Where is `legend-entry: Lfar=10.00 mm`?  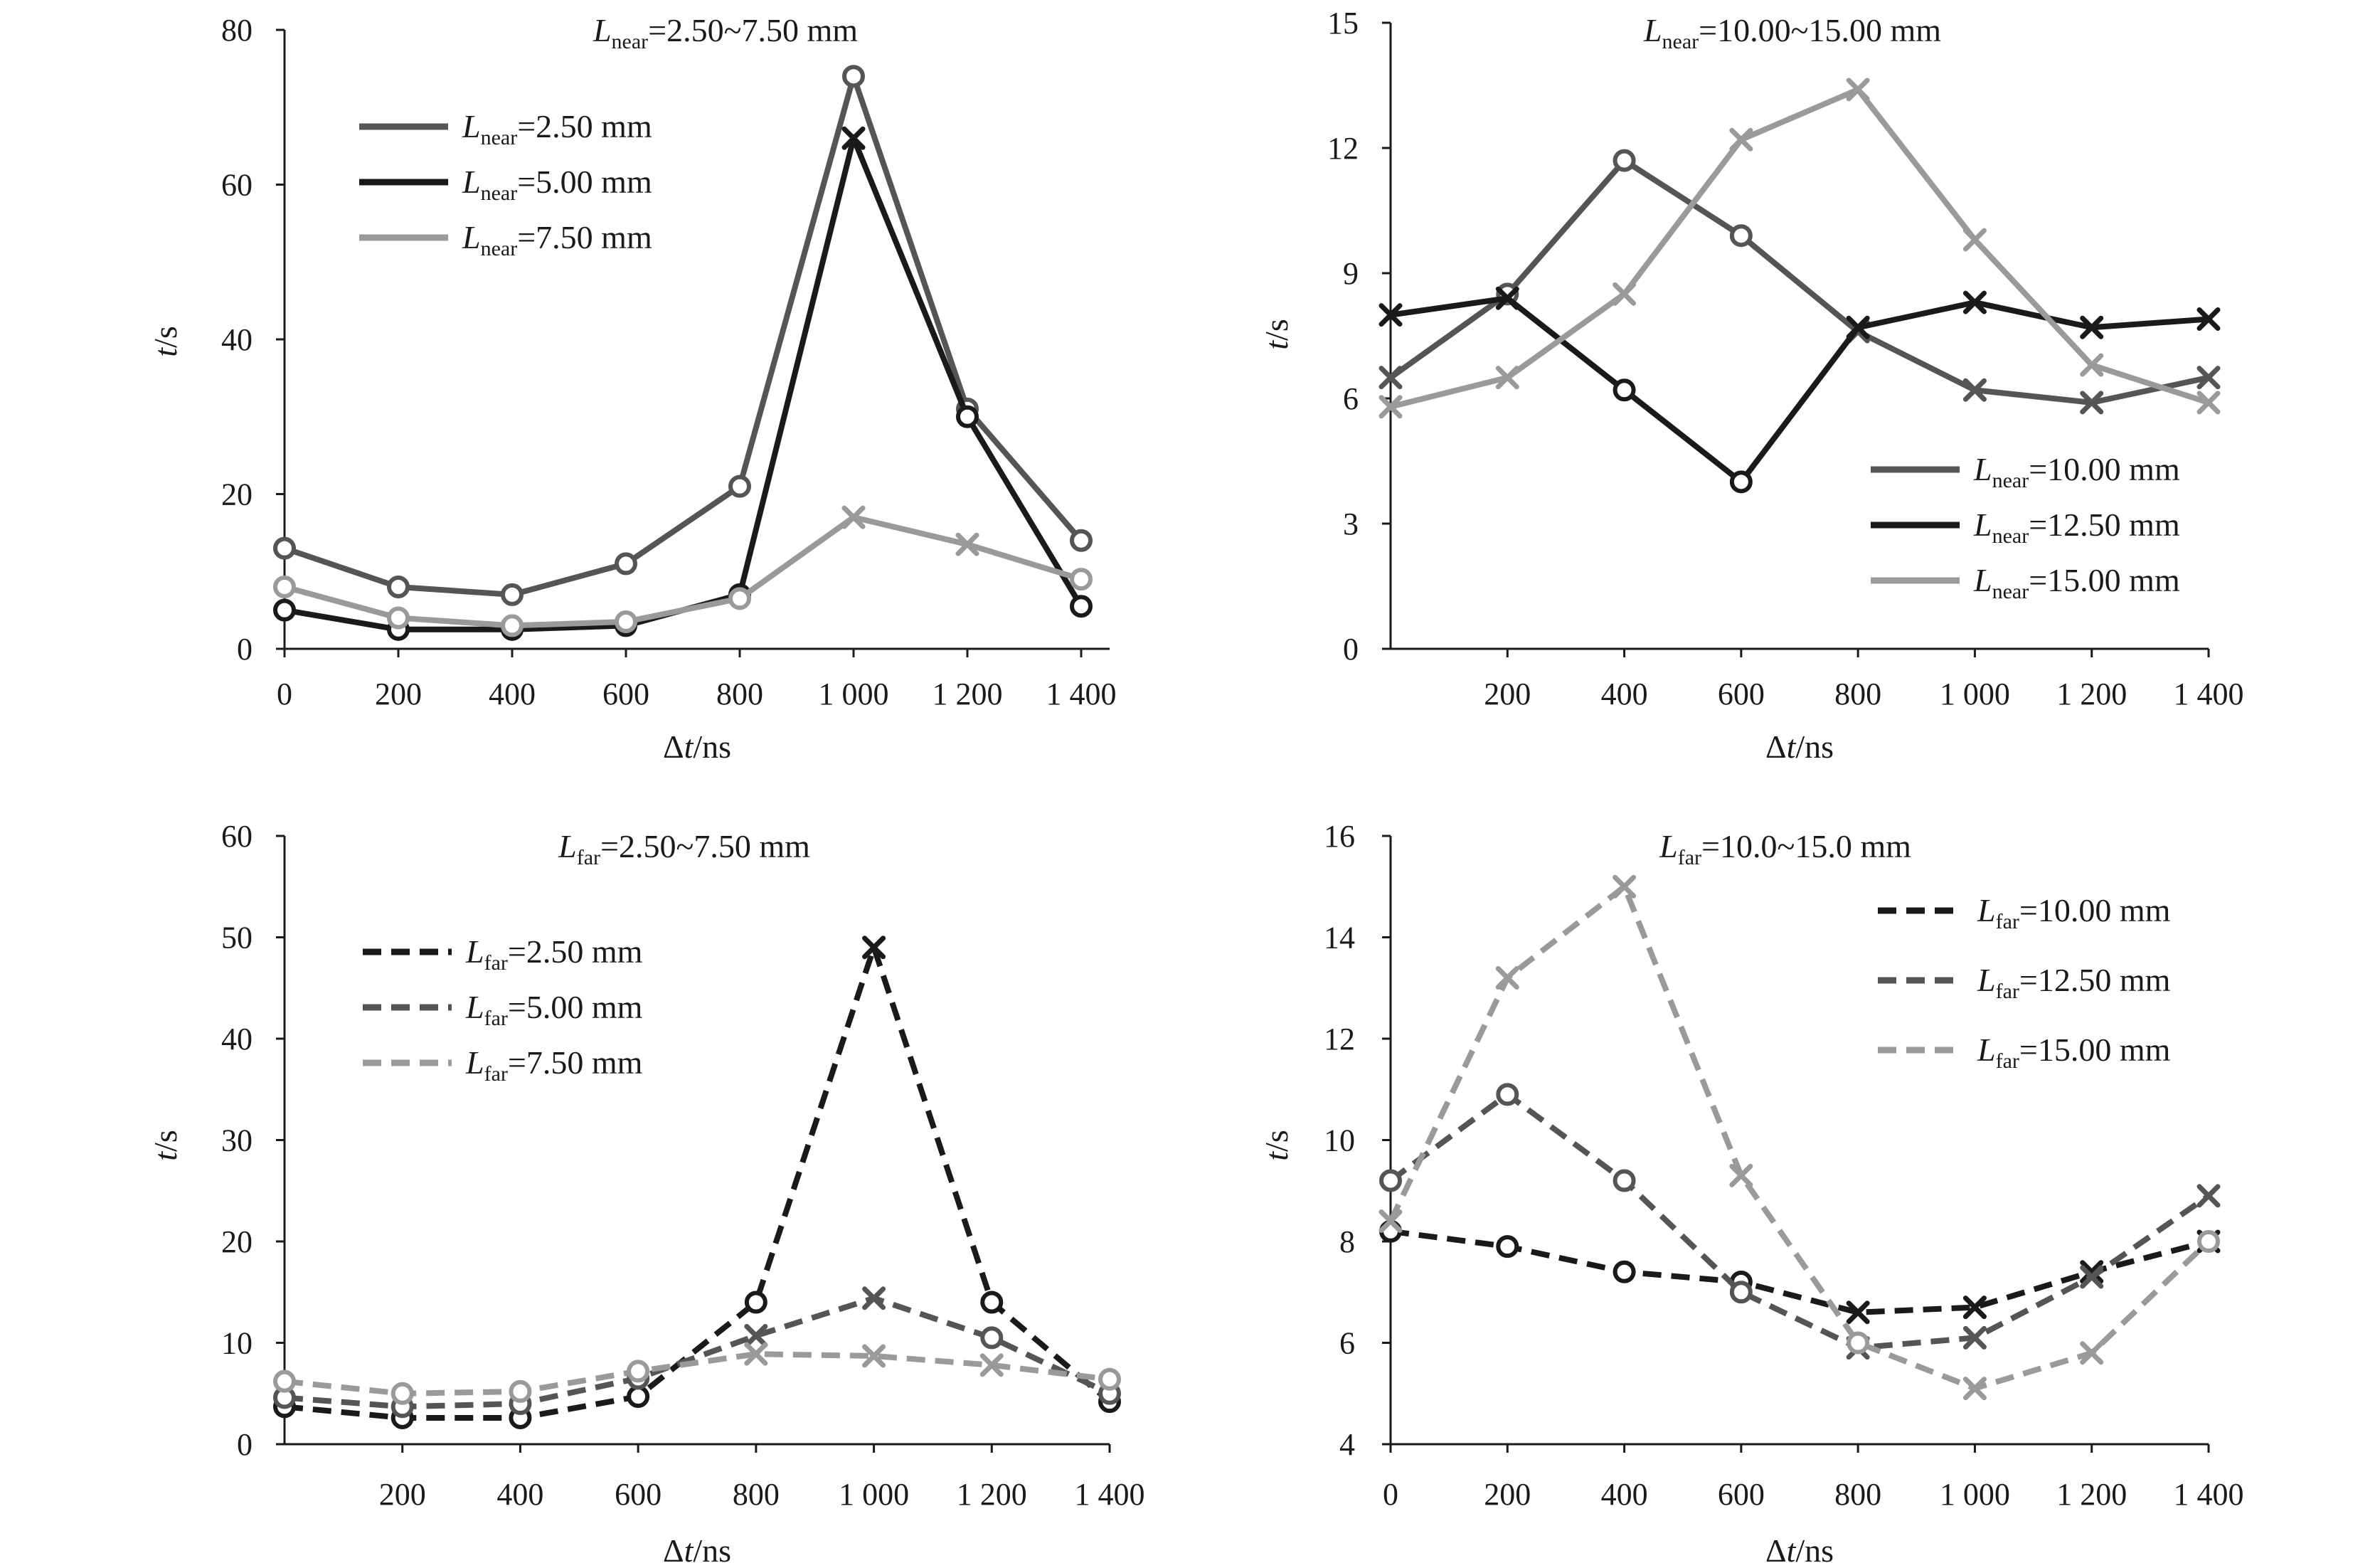
legend-entry: Lfar=10.00 mm is located at coordinates (2074, 912).